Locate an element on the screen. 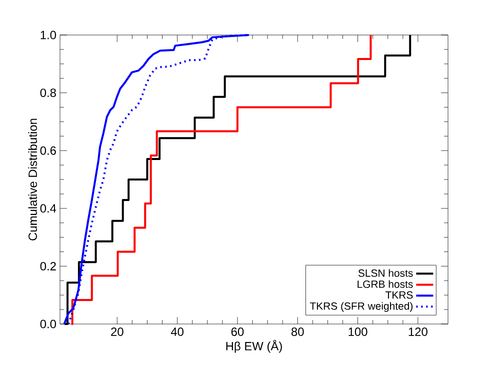 The height and width of the screenshot is (371, 485). legend-label: SLSN hosts is located at coordinates (385, 273).